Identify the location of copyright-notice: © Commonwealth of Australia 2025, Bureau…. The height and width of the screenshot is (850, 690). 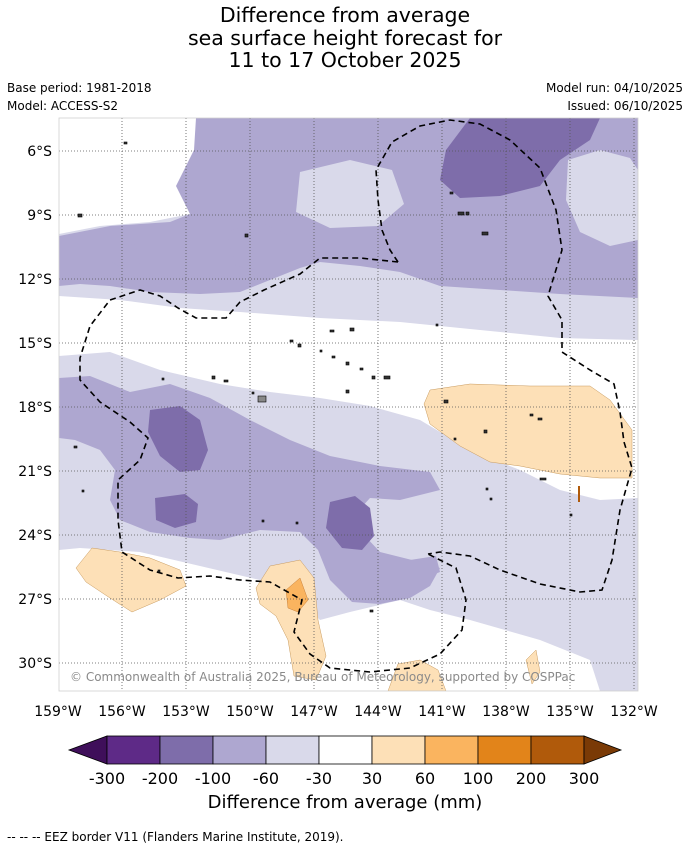
(322, 677).